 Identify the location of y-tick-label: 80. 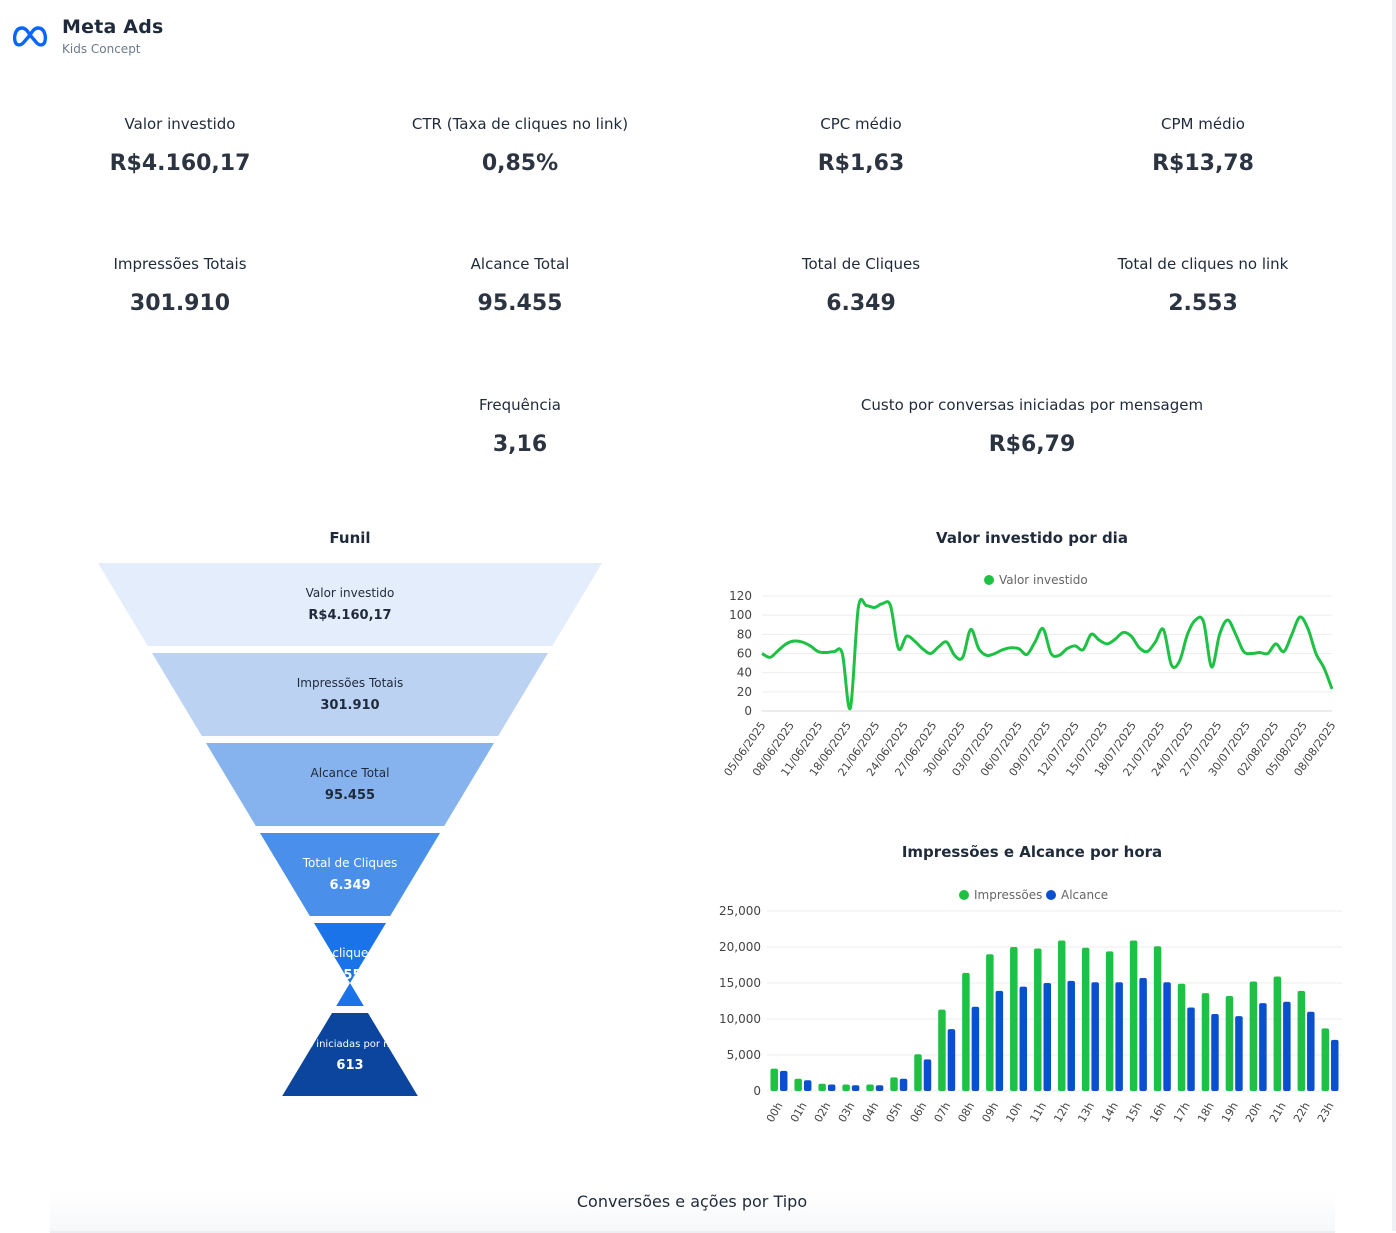
(744, 634).